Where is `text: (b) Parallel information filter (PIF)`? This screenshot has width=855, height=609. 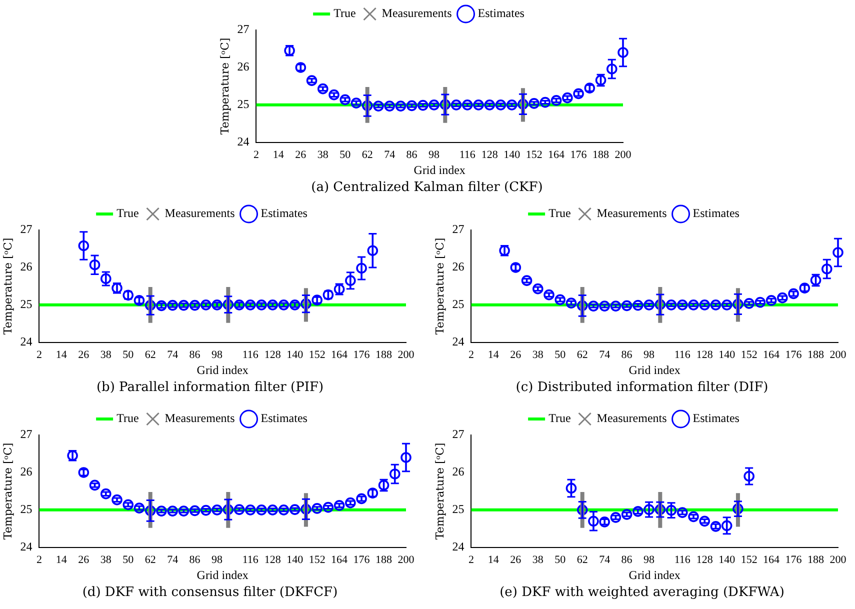
text: (b) Parallel information filter (PIF) is located at coordinates (210, 387).